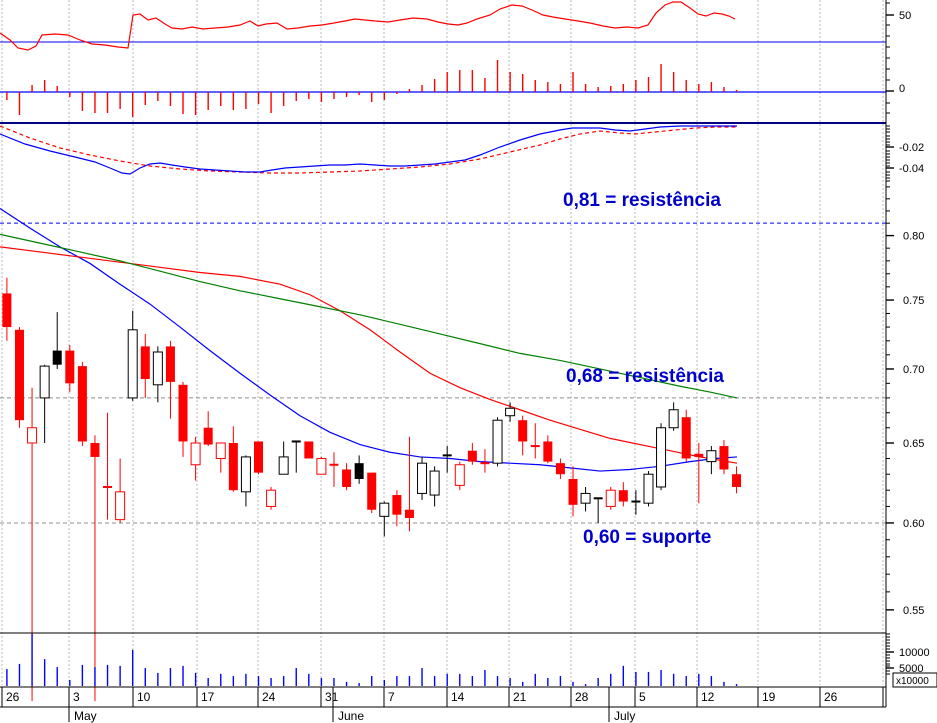 The height and width of the screenshot is (723, 937). What do you see at coordinates (905, 16) in the screenshot?
I see `svg-text: 50` at bounding box center [905, 16].